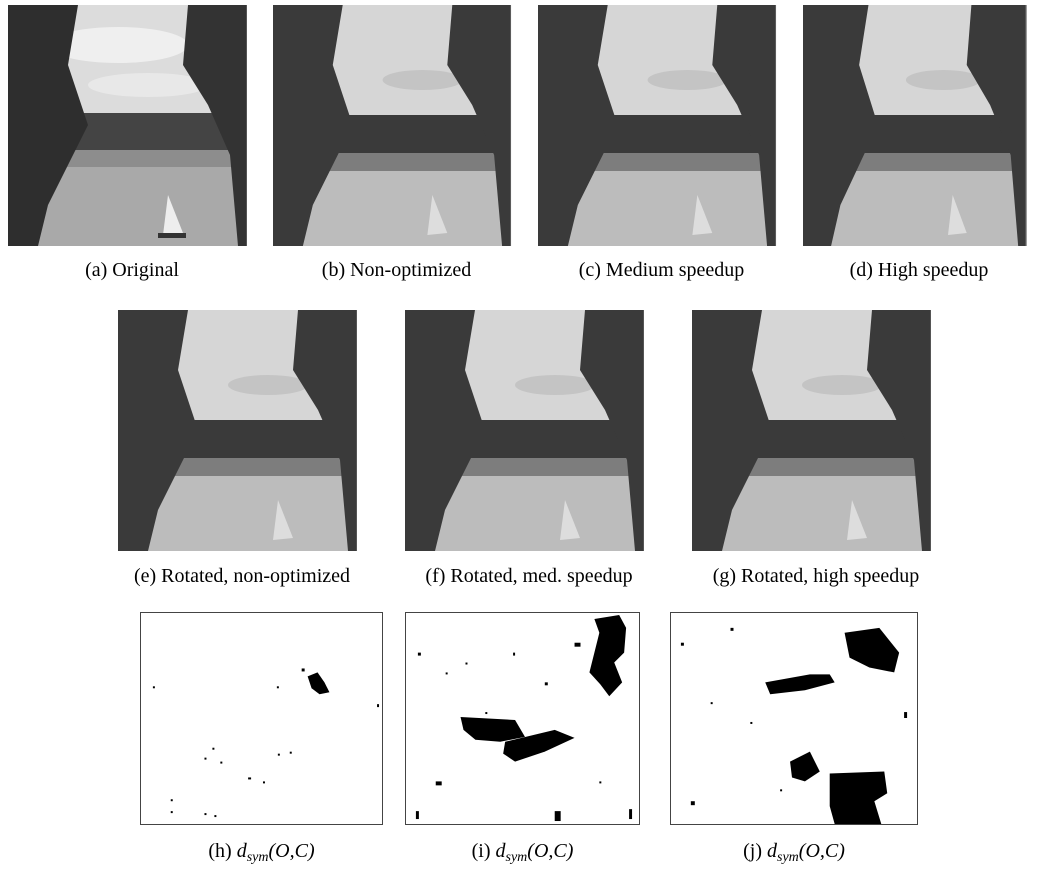 Image resolution: width=1041 pixels, height=893 pixels. I want to click on caption-i-sub: sym, so click(516, 857).